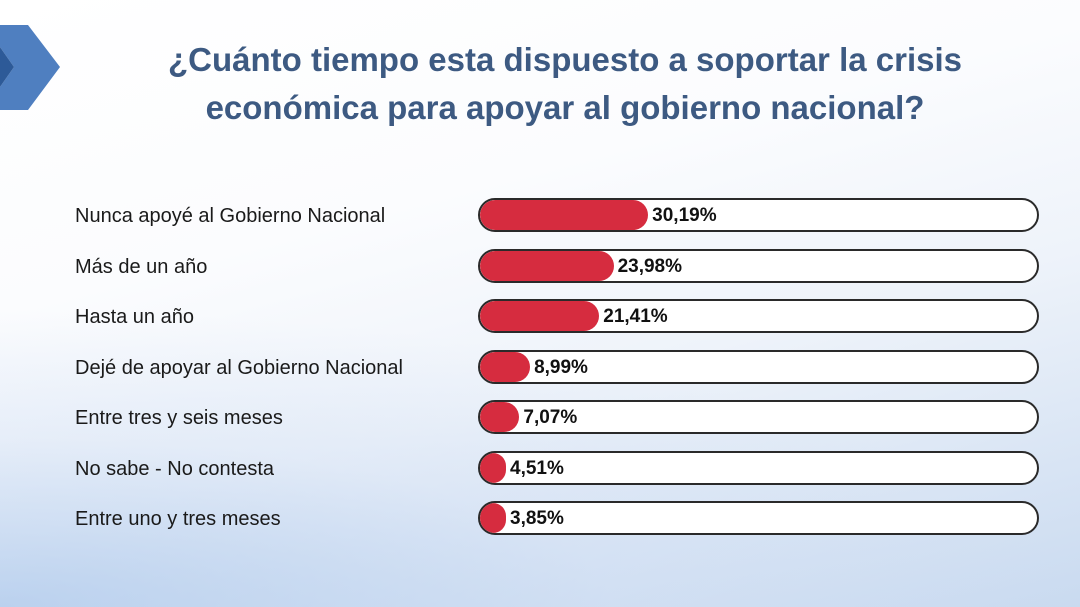 This screenshot has width=1080, height=607. I want to click on value-label: 4,51%, so click(537, 468).